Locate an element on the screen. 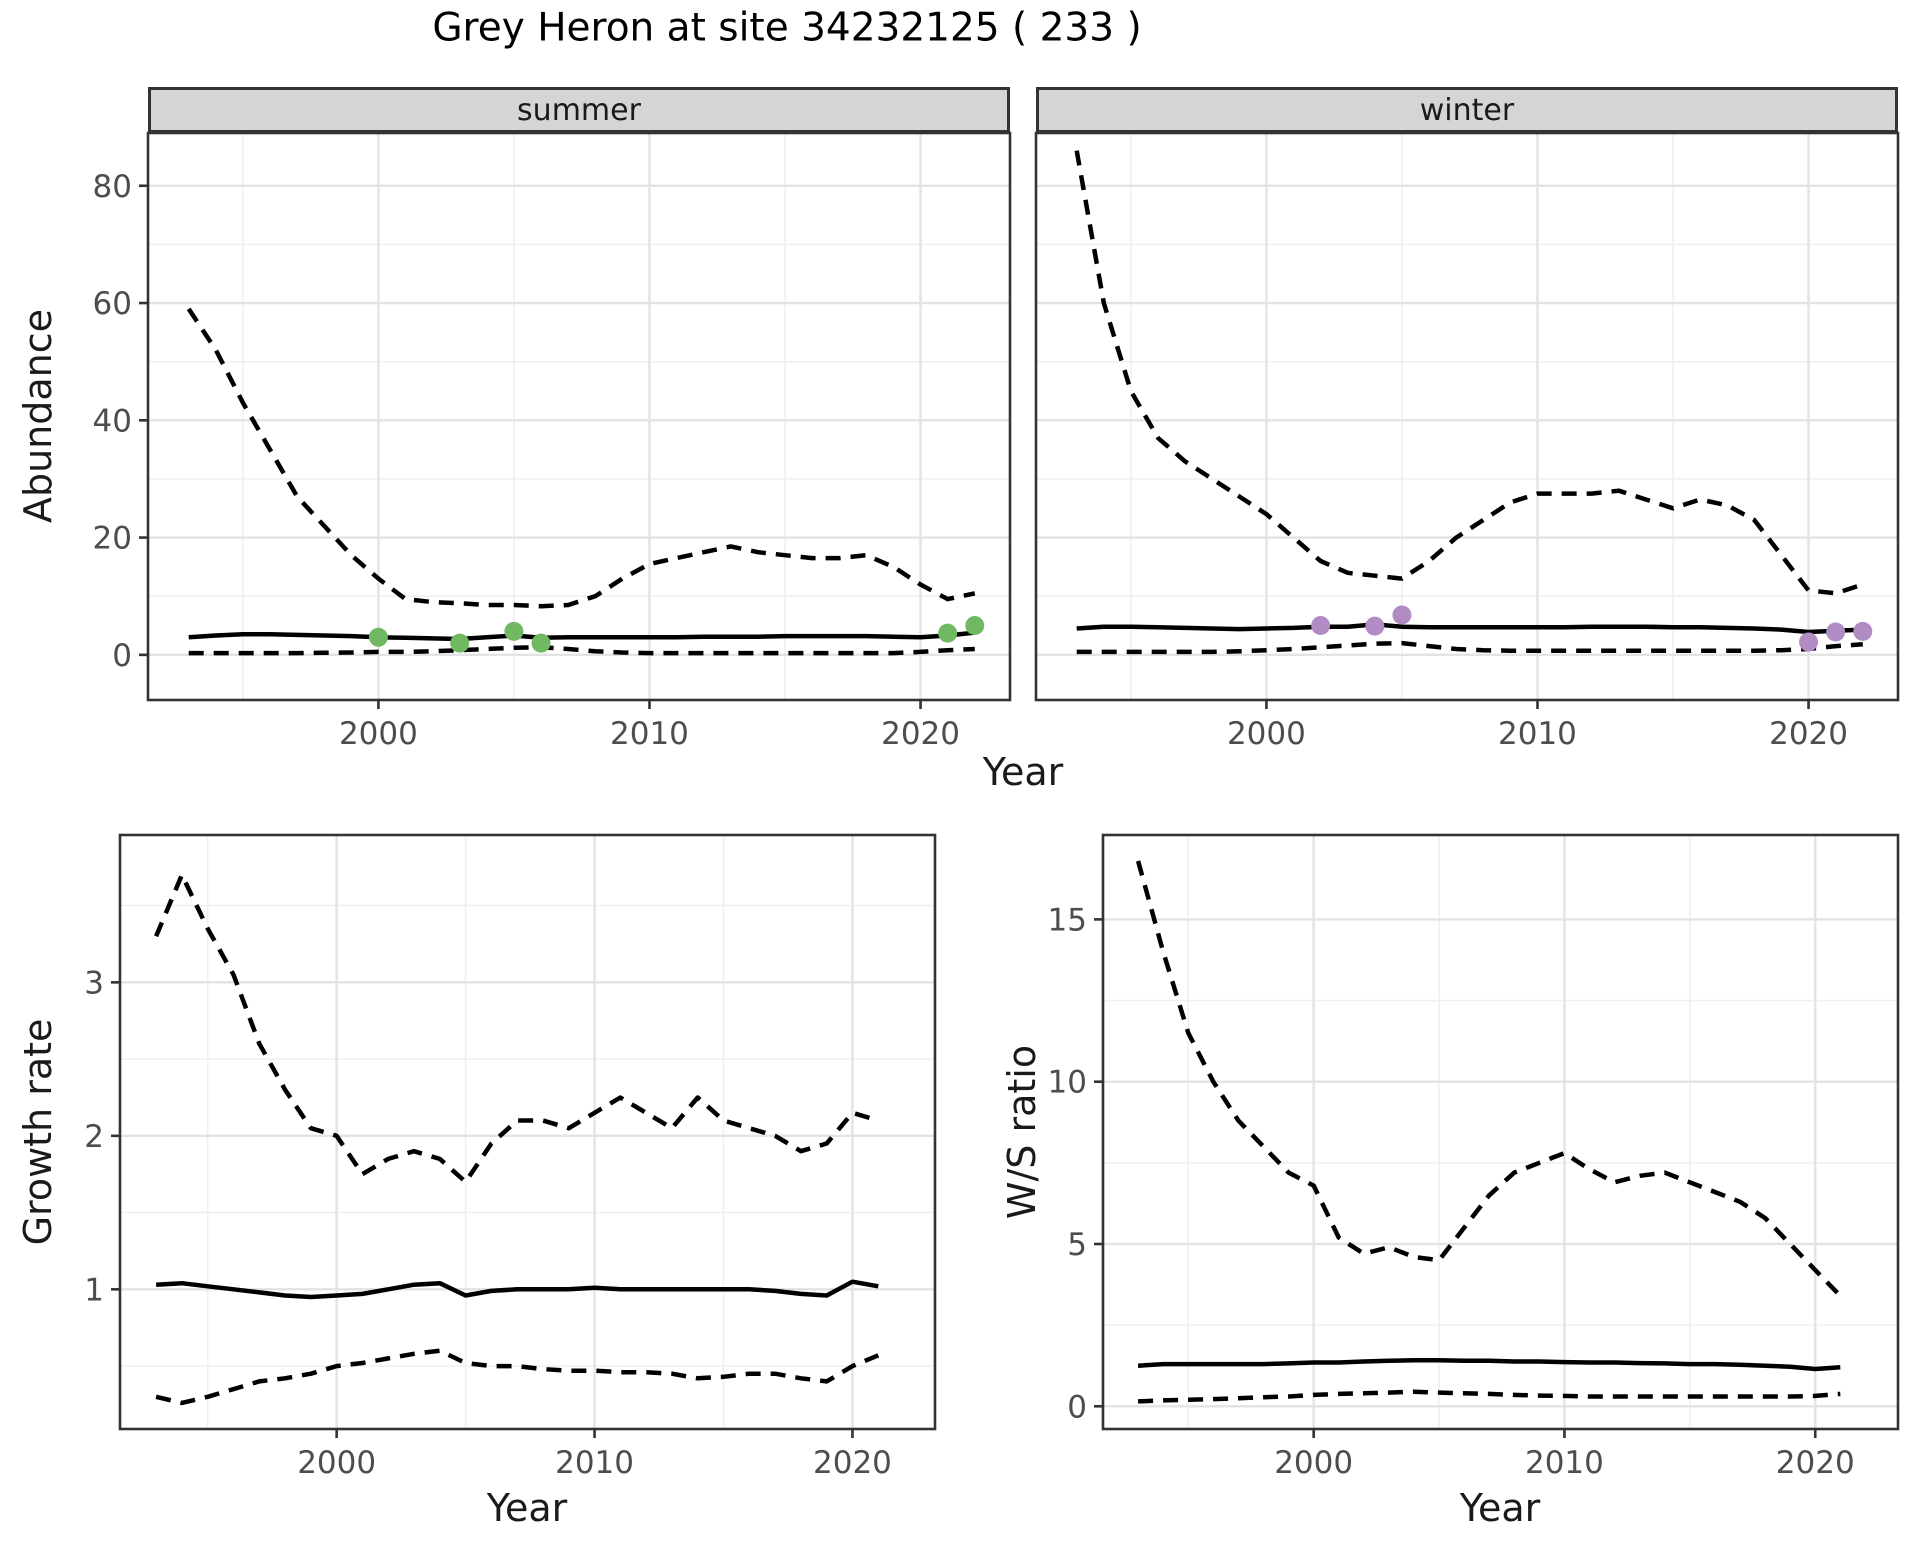 Image resolution: width=1920 pixels, height=1560 pixels. growth-series is located at coordinates (517, 1139).